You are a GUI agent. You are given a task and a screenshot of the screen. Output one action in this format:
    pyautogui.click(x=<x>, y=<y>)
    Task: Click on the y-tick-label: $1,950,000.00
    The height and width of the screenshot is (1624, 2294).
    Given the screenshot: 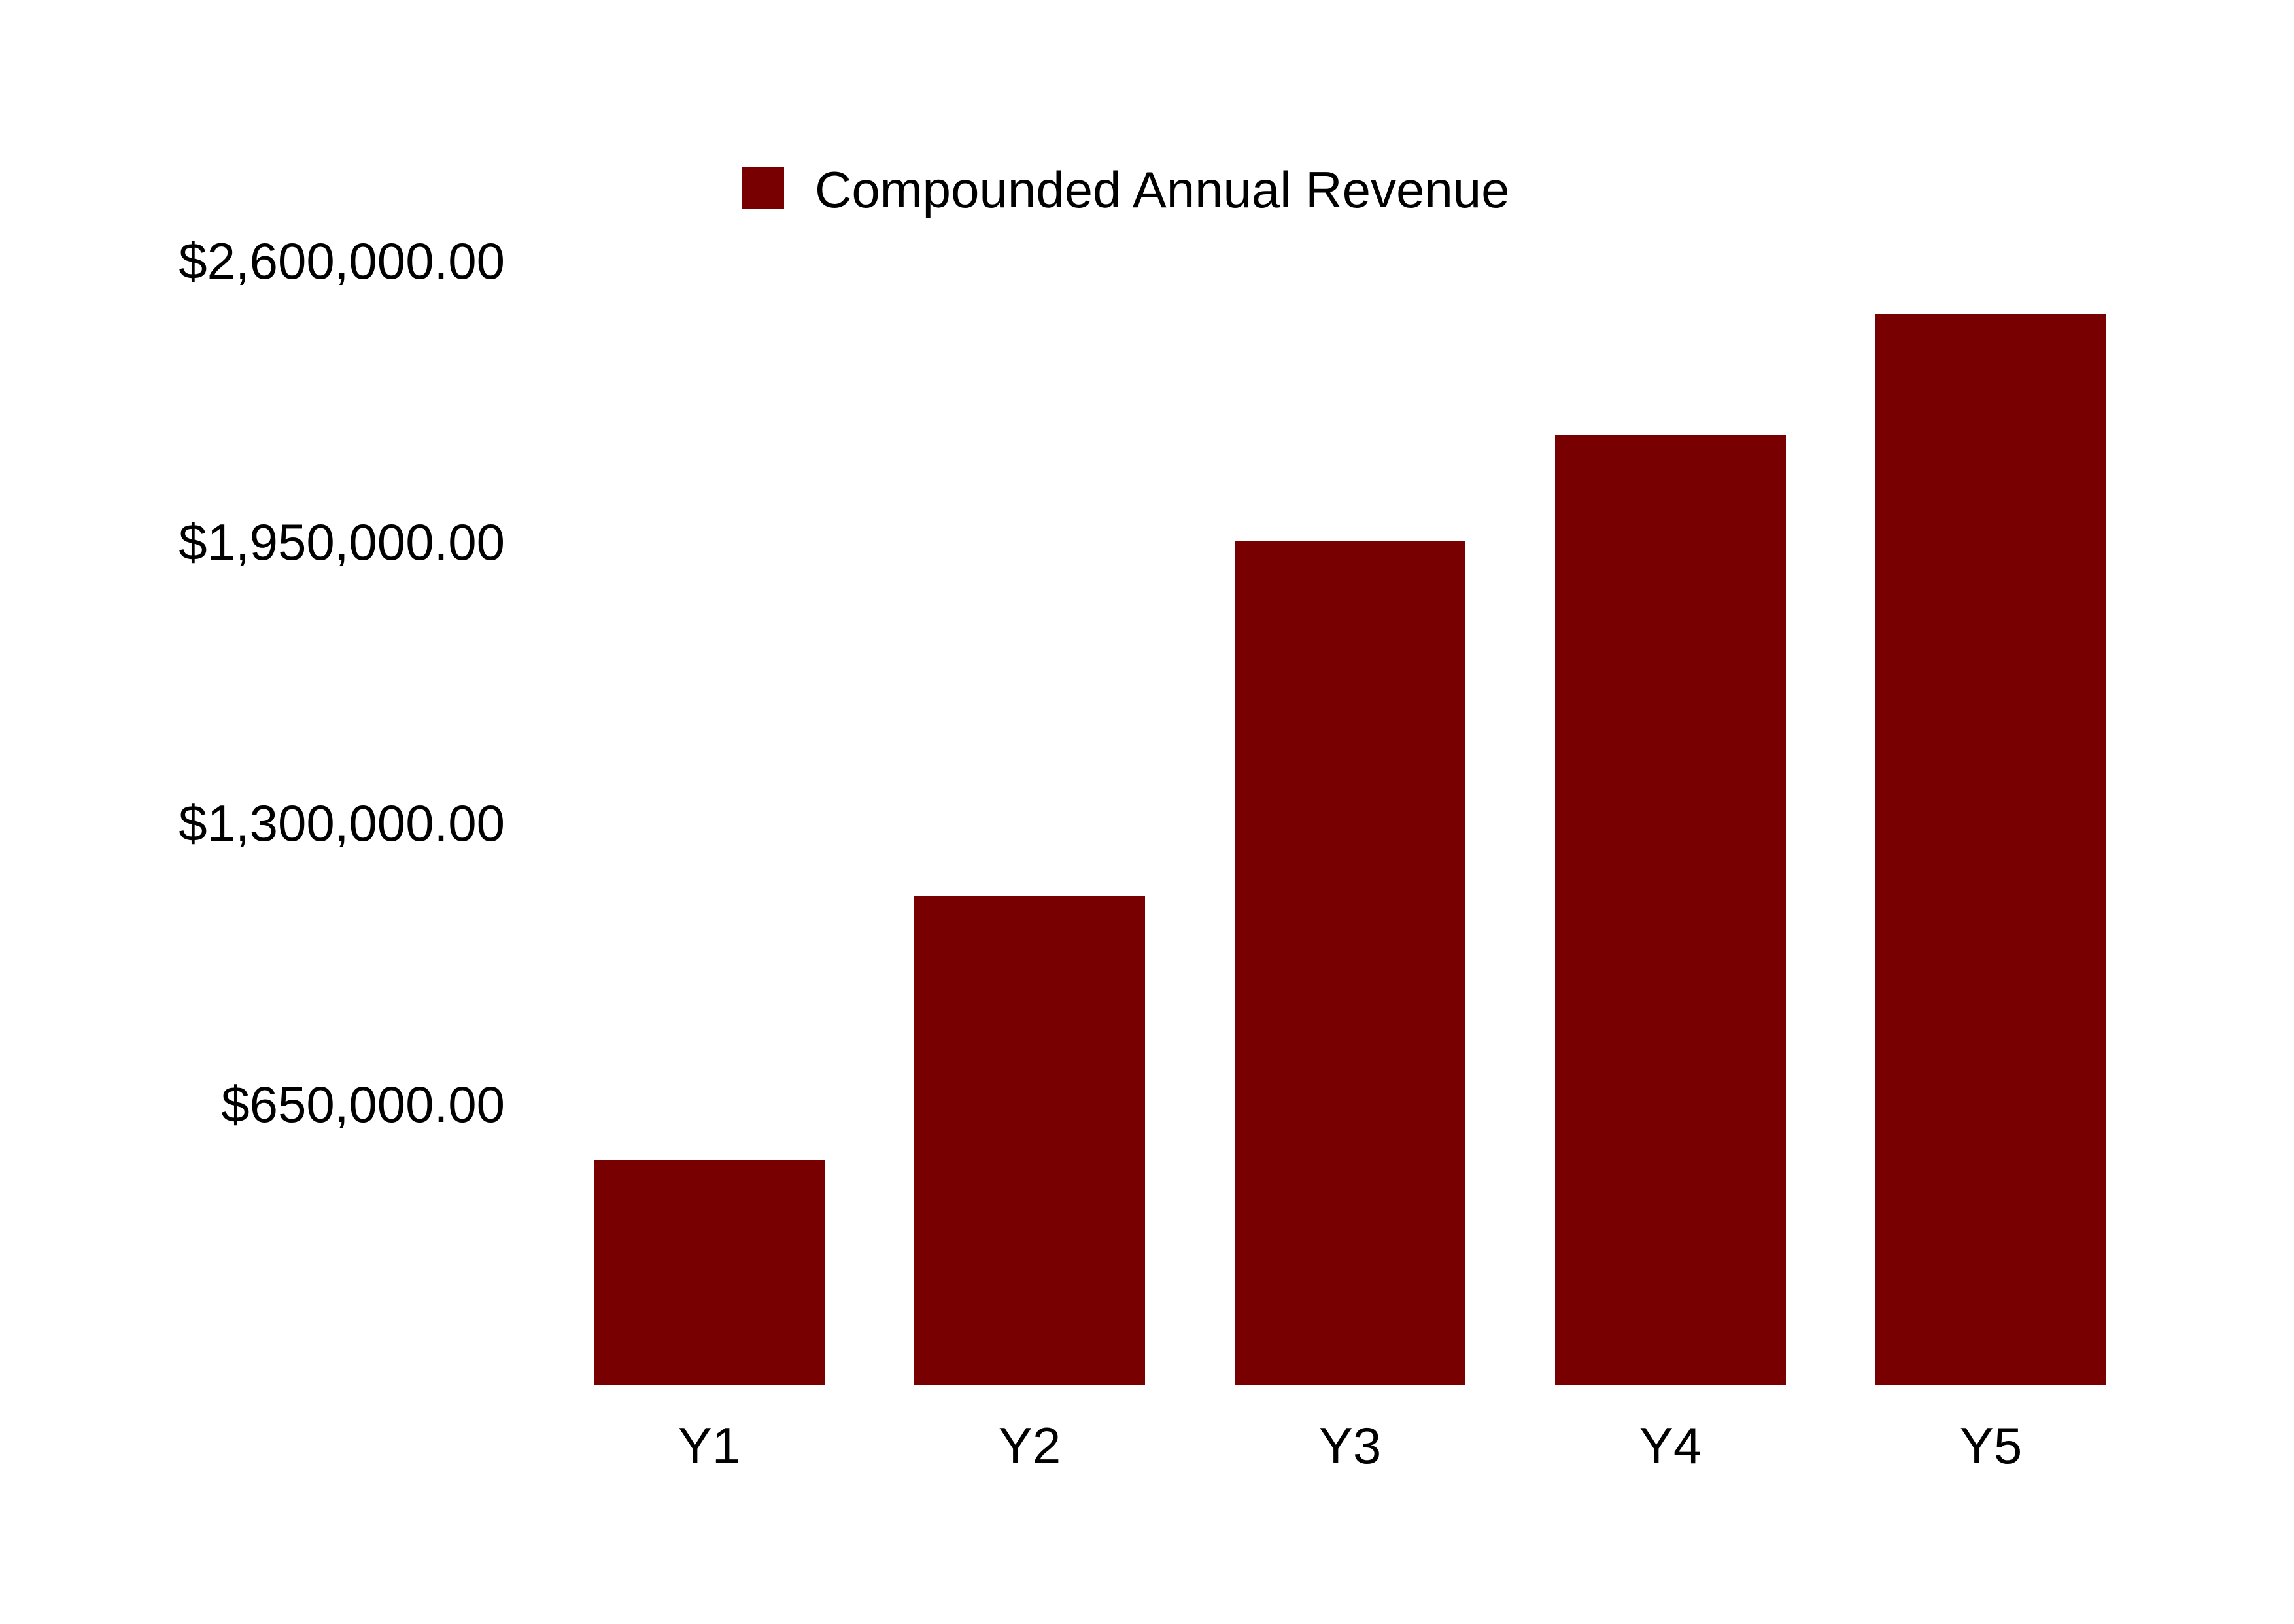 What is the action you would take?
    pyautogui.click(x=342, y=542)
    